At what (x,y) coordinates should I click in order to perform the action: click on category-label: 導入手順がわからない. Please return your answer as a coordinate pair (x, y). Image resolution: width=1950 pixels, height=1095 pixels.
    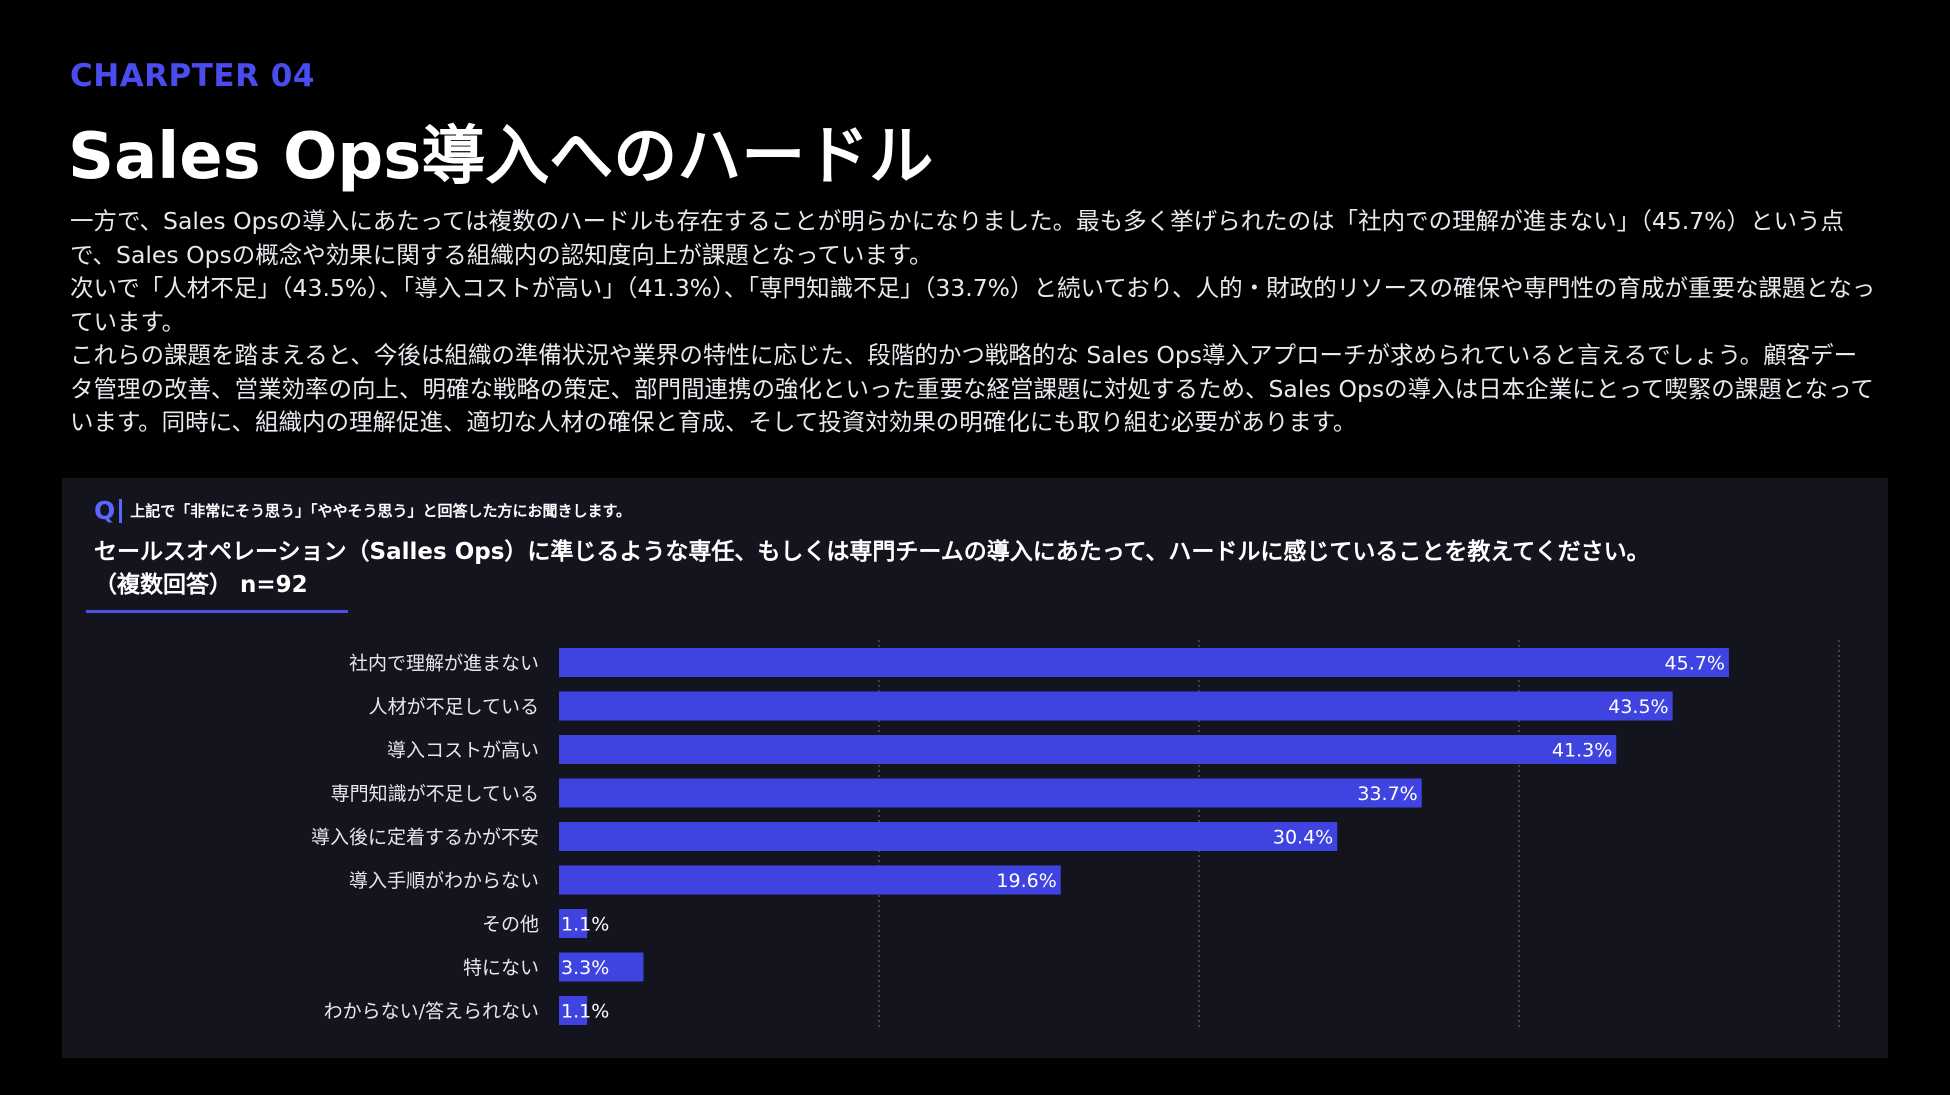
    Looking at the image, I should click on (444, 881).